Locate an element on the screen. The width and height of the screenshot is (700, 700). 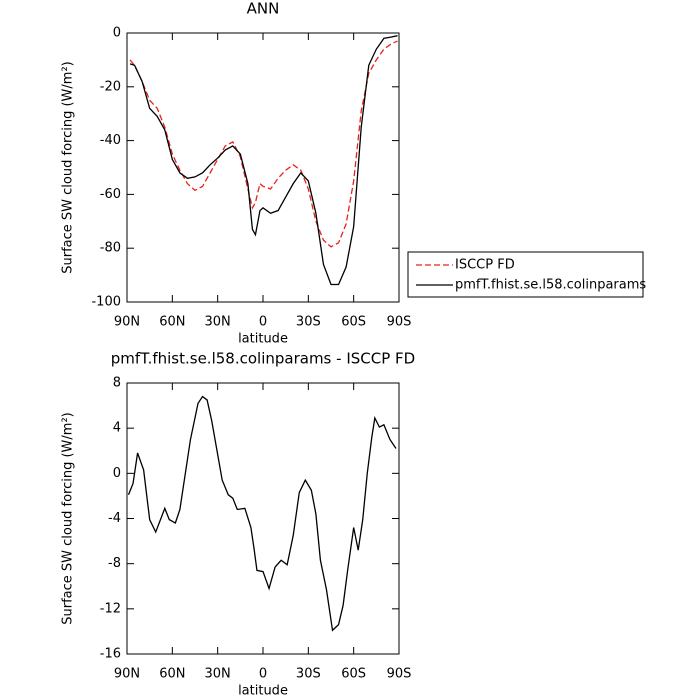
y-tick-label: -100 is located at coordinates (106, 302).